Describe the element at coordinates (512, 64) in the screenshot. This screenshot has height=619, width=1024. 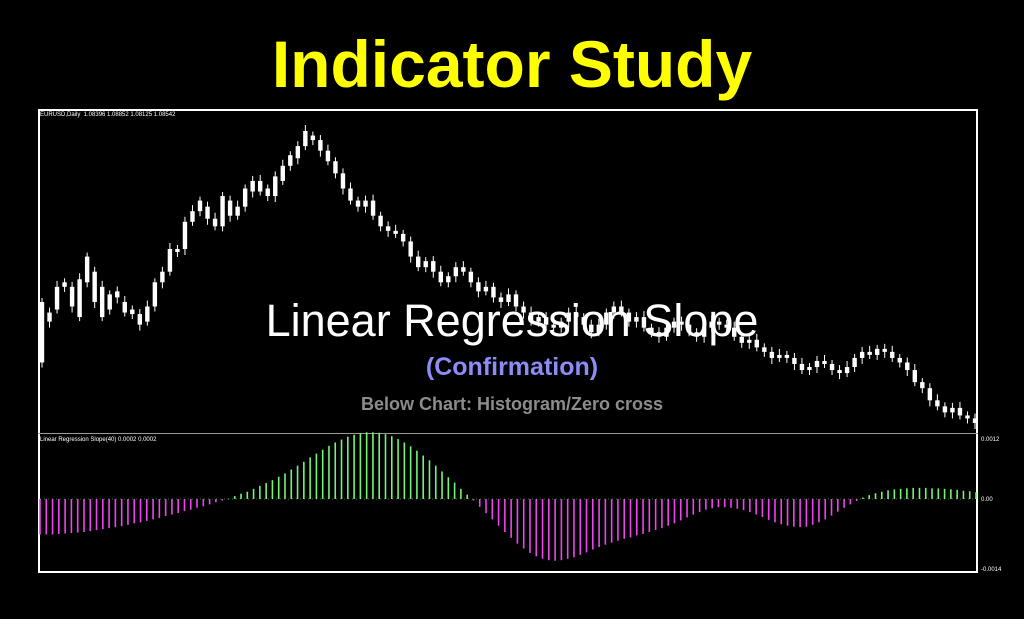
I see `page-title: Indicator Study` at that location.